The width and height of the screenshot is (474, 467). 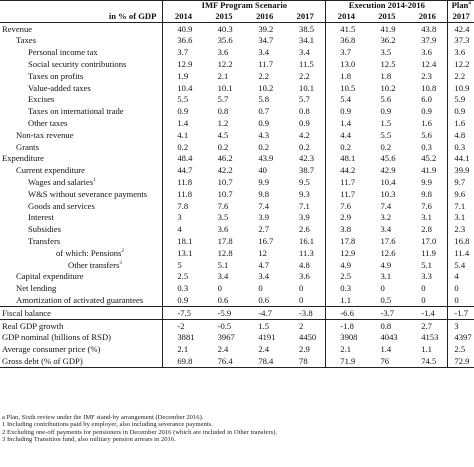 I want to click on value-cell: 10.8, so click(x=429, y=87).